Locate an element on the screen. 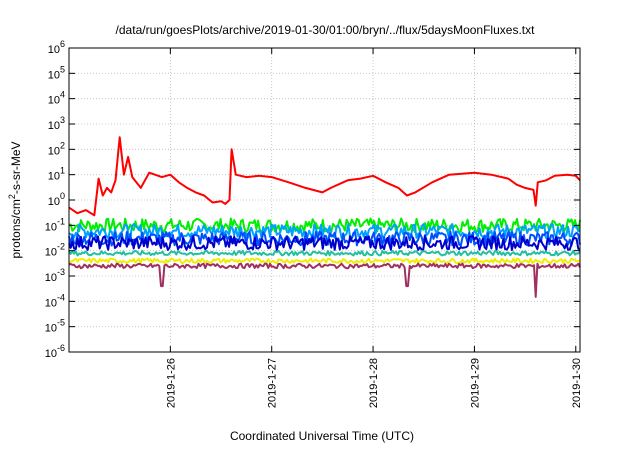 The width and height of the screenshot is (640, 453). y-tick-label: 10⁻⁴ is located at coordinates (55, 300).